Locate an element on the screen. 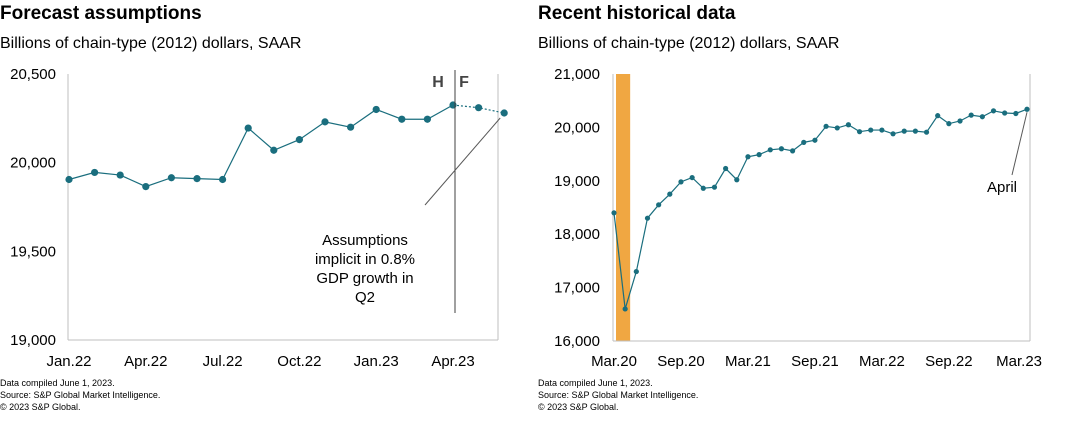 The height and width of the screenshot is (422, 1065). right-y-tick-label: 17,000 is located at coordinates (577, 288).